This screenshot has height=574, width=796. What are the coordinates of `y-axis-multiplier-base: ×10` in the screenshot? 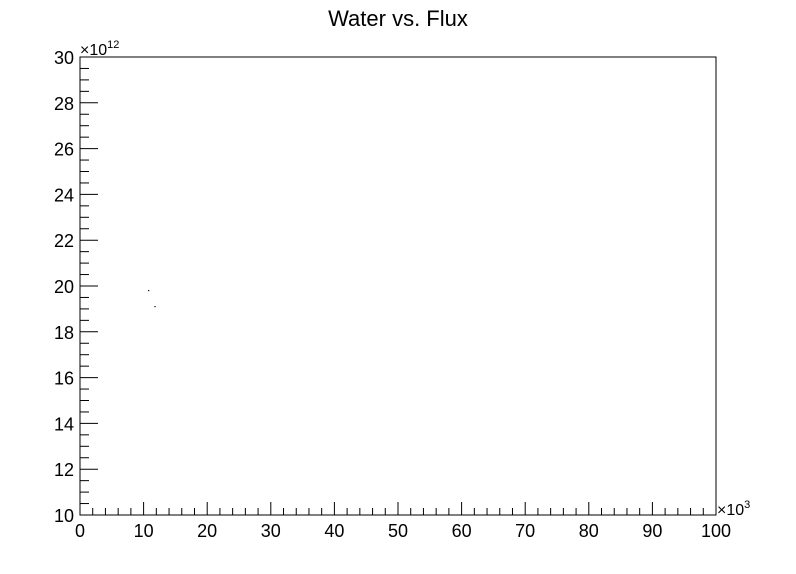 It's located at (93, 50).